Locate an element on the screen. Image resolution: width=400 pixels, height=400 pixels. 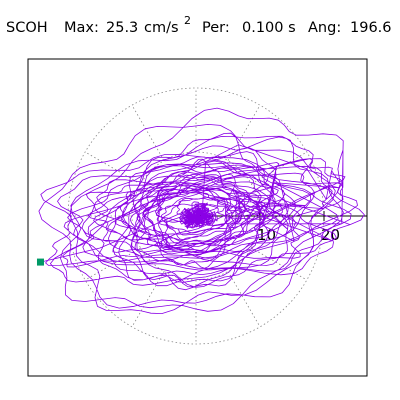
per-label: Per: is located at coordinates (216, 28).